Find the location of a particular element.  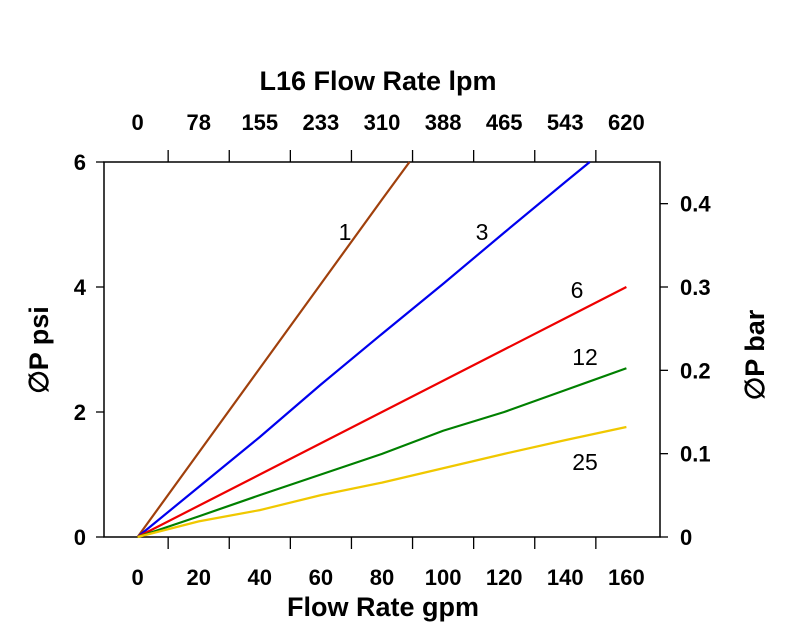

x-tick-label: 20 is located at coordinates (198, 577).